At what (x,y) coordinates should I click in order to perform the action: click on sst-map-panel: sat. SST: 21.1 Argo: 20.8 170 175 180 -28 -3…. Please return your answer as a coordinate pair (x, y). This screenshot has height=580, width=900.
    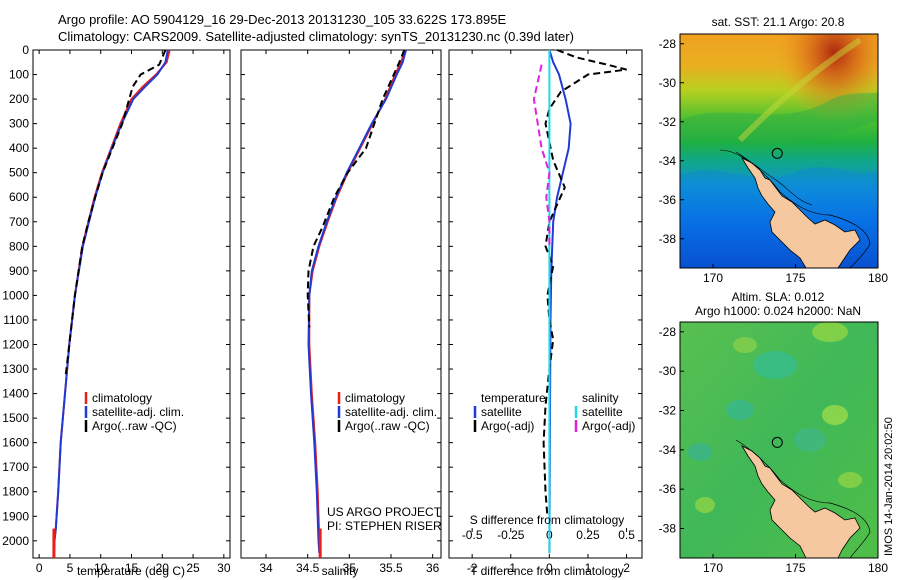
    Looking at the image, I should click on (774, 150).